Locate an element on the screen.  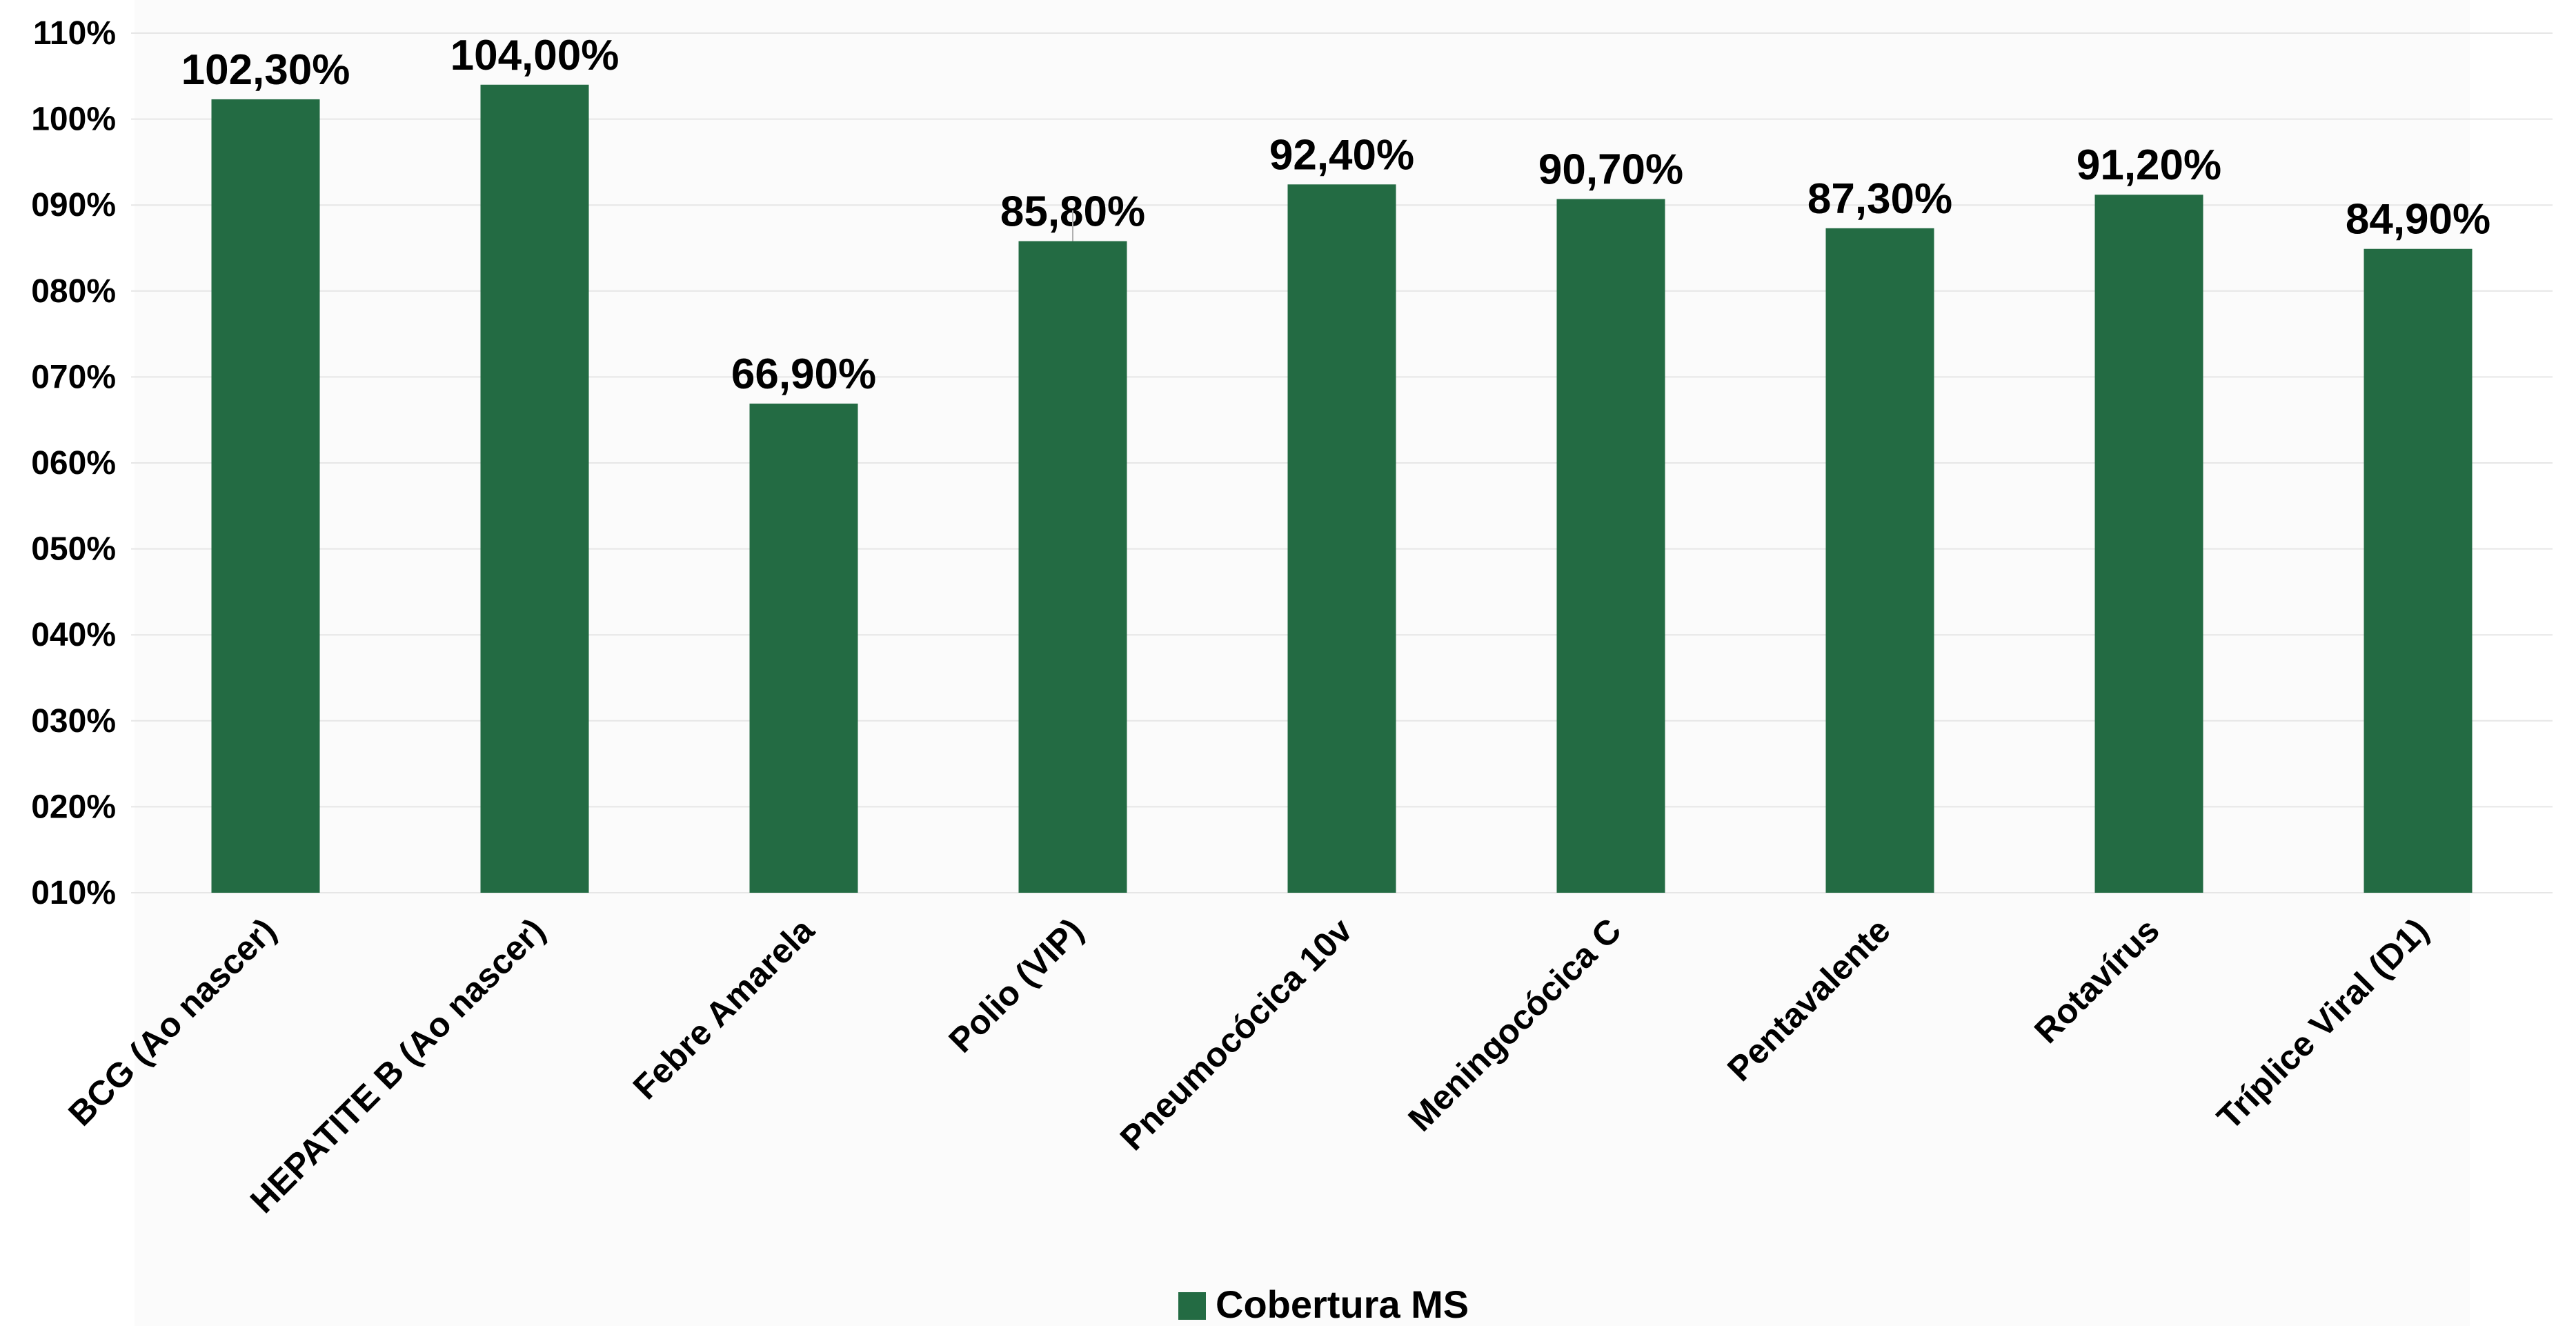
y-tick-label: 030% is located at coordinates (73, 721).